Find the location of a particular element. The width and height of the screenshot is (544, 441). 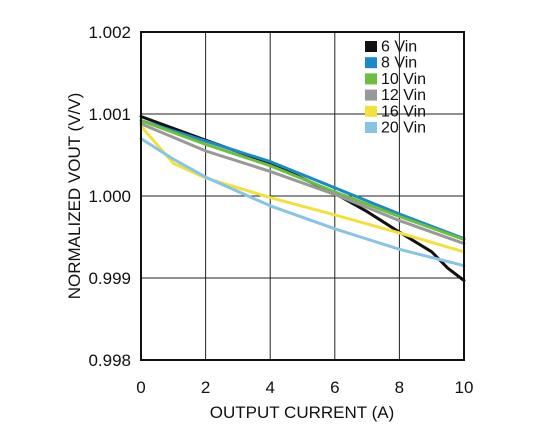

legend-swatch-16-vin is located at coordinates (371, 111).